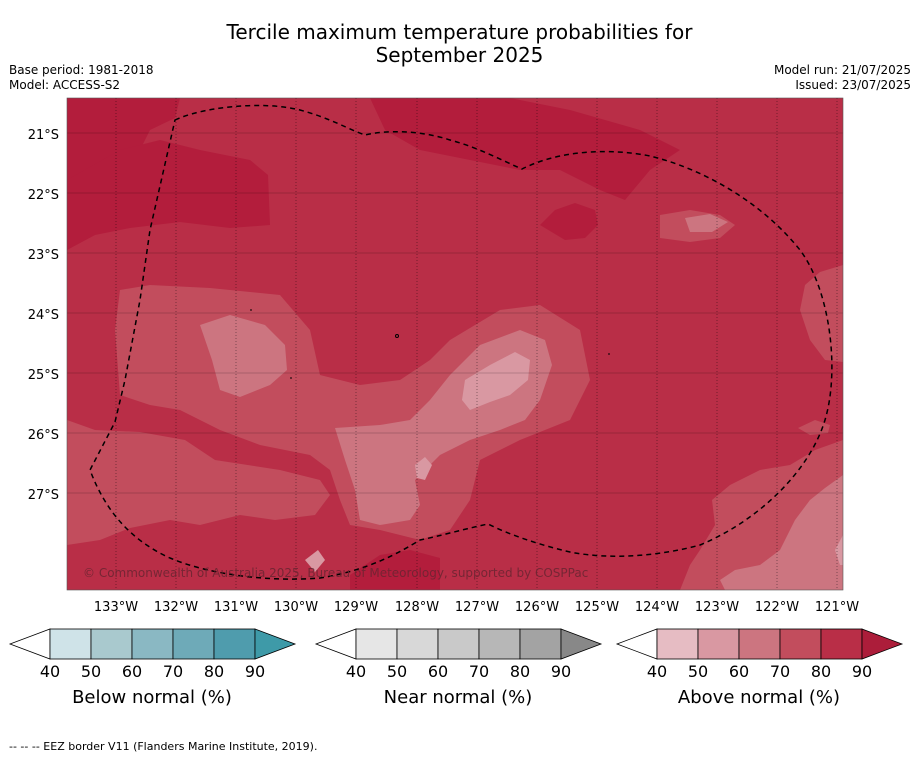 This screenshot has width=919, height=758. I want to click on lon-label: 122°W, so click(777, 607).